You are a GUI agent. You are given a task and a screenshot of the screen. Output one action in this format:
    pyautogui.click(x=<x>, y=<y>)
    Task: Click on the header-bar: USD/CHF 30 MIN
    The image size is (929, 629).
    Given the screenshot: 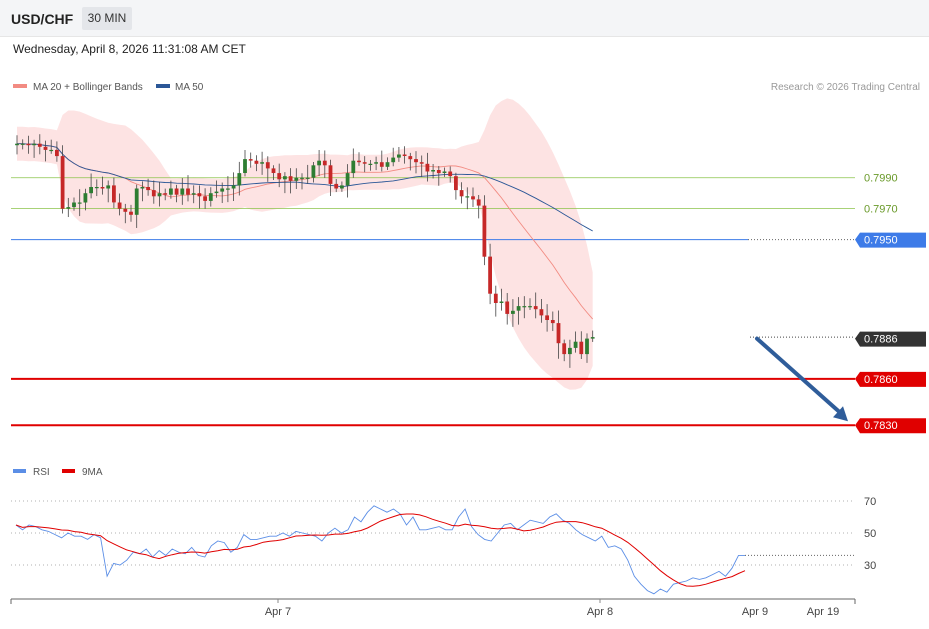 What is the action you would take?
    pyautogui.click(x=464, y=18)
    